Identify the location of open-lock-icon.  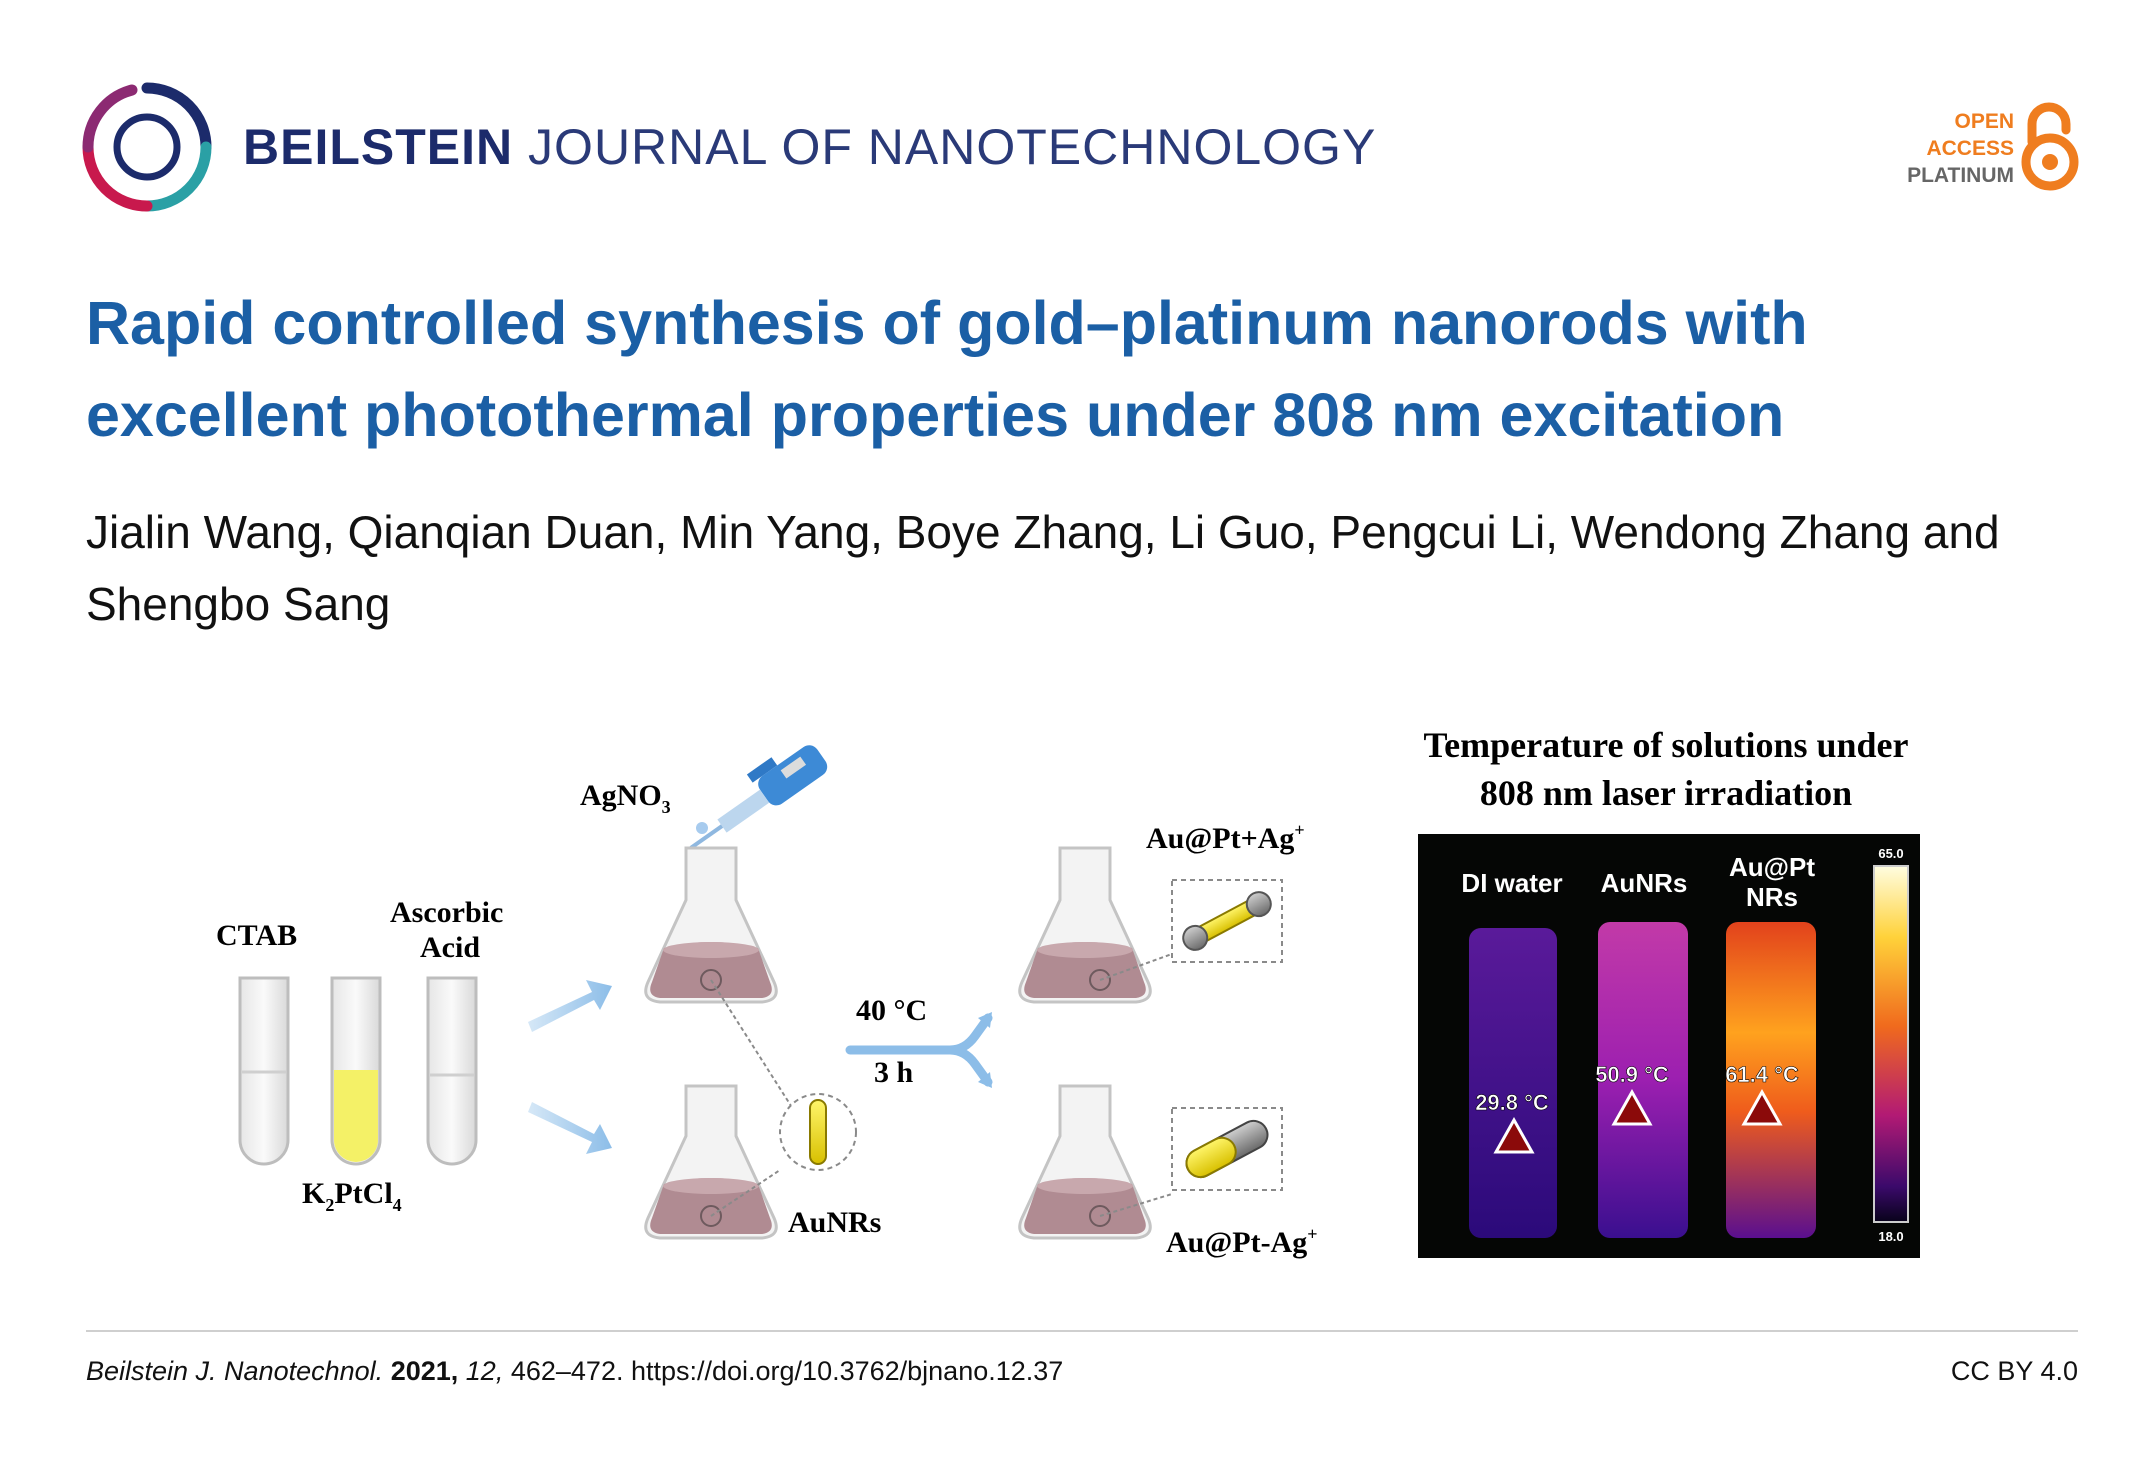
(2050, 146).